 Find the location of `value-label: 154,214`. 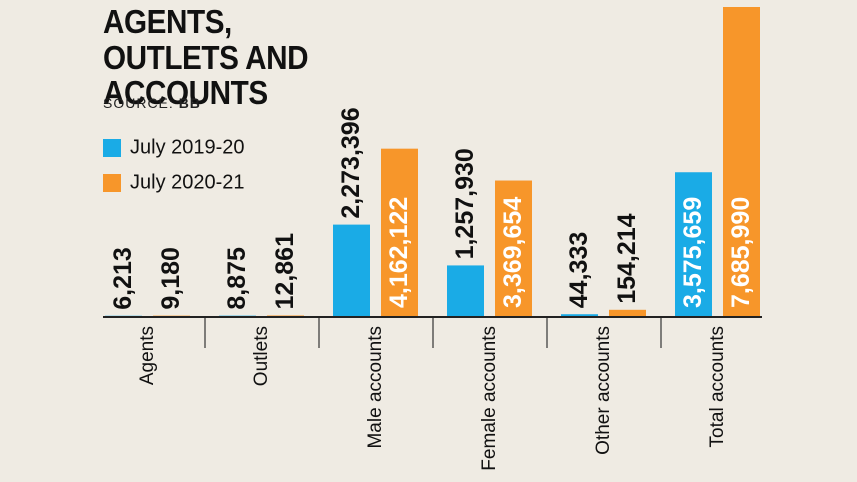

value-label: 154,214 is located at coordinates (627, 258).